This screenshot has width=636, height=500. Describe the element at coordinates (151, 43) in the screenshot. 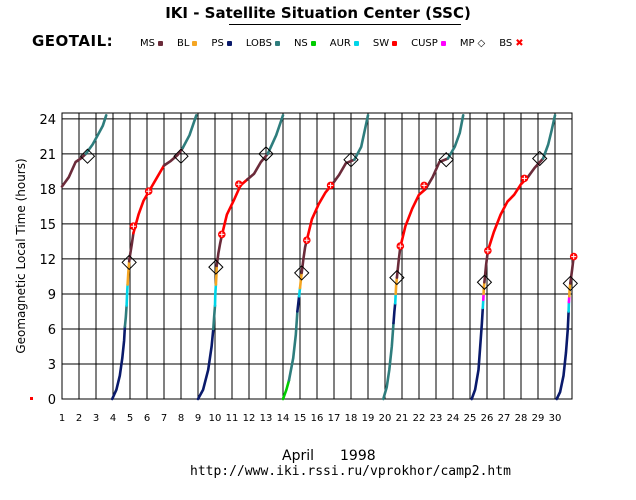

I see `legend-item-ms: MS` at that location.